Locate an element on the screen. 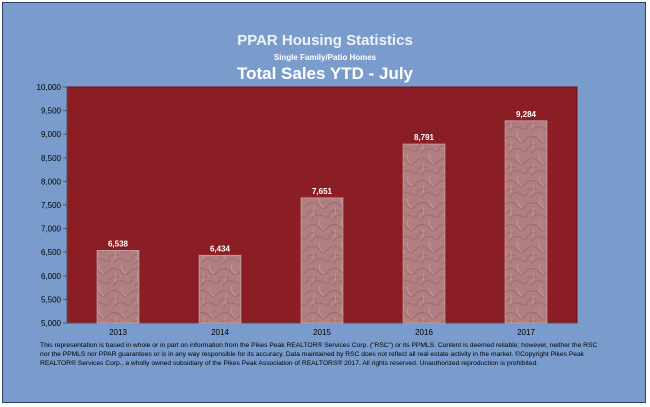 Image resolution: width=650 pixels, height=407 pixels. y-tick-label: 5,500 is located at coordinates (51, 299).